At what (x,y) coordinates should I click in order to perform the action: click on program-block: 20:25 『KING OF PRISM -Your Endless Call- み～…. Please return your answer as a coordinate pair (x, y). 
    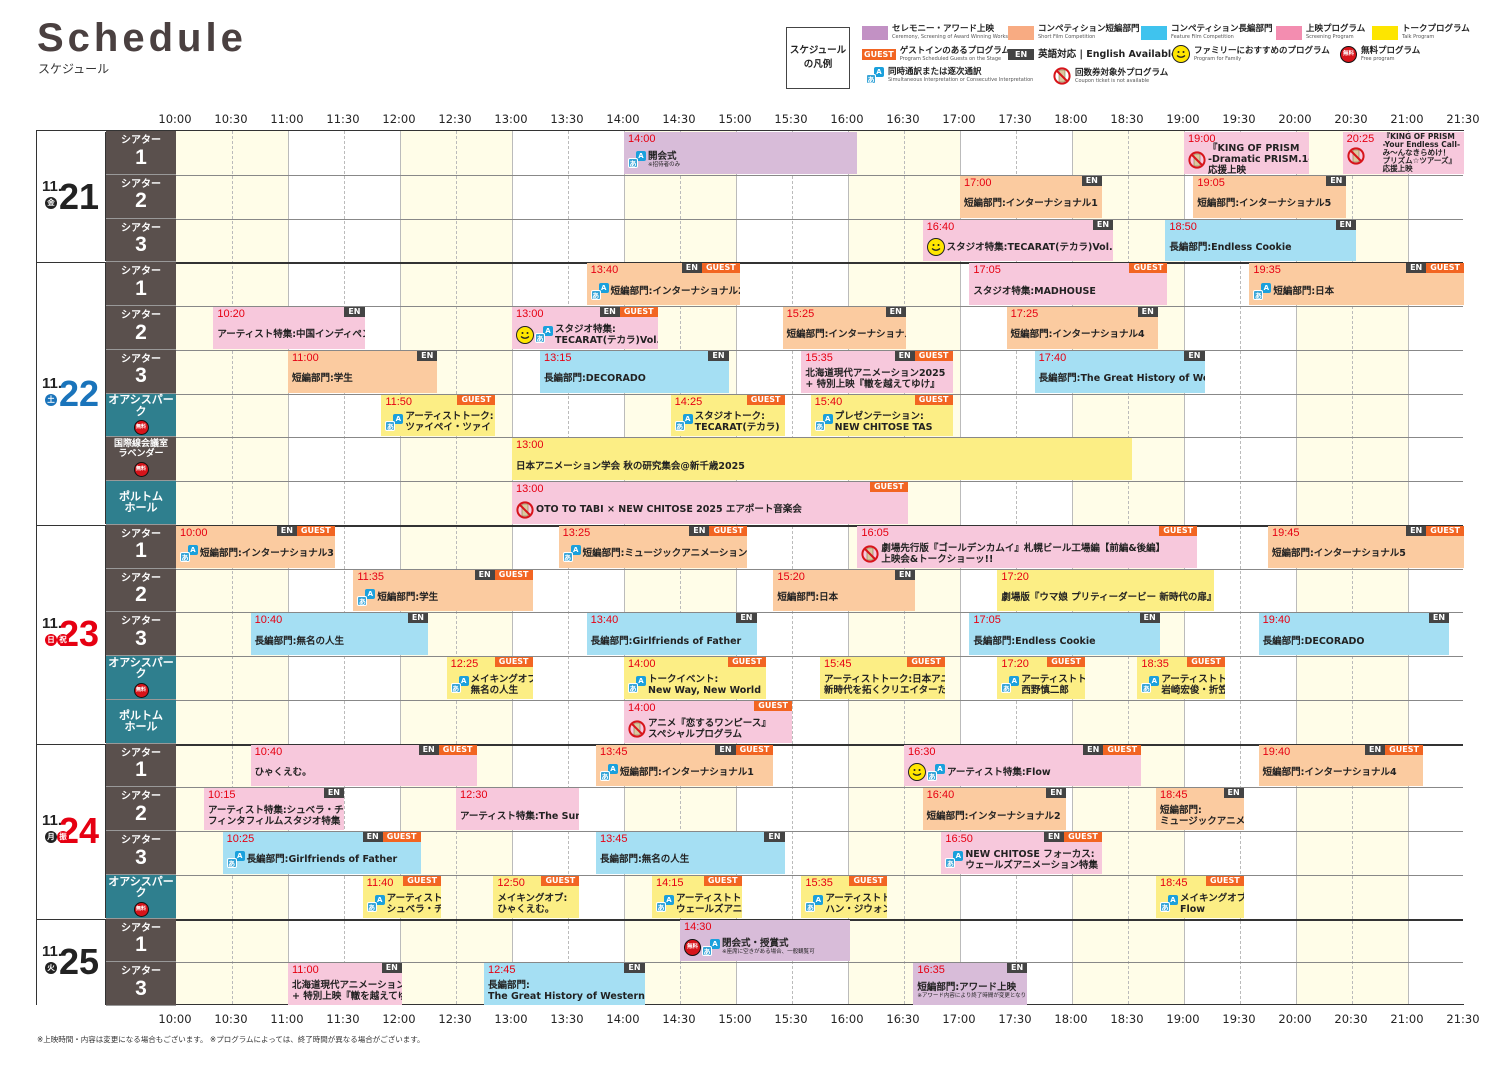
    Looking at the image, I should click on (1403, 153).